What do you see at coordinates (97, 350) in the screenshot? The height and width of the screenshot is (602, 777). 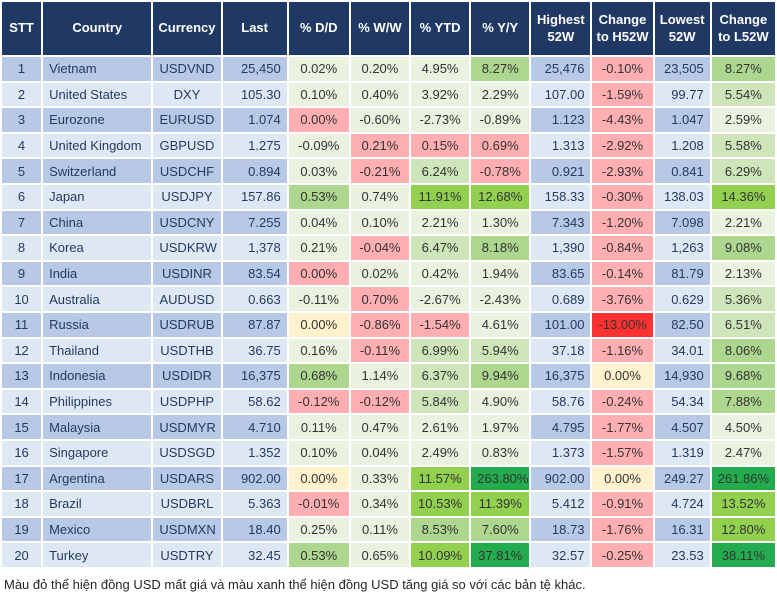 I see `cell-country: Thailand` at bounding box center [97, 350].